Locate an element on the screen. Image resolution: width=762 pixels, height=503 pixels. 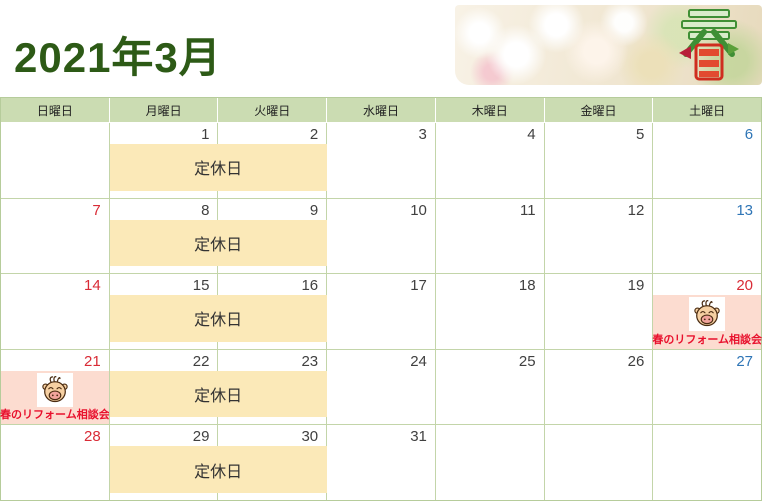
date-number: 20 is located at coordinates (745, 286).